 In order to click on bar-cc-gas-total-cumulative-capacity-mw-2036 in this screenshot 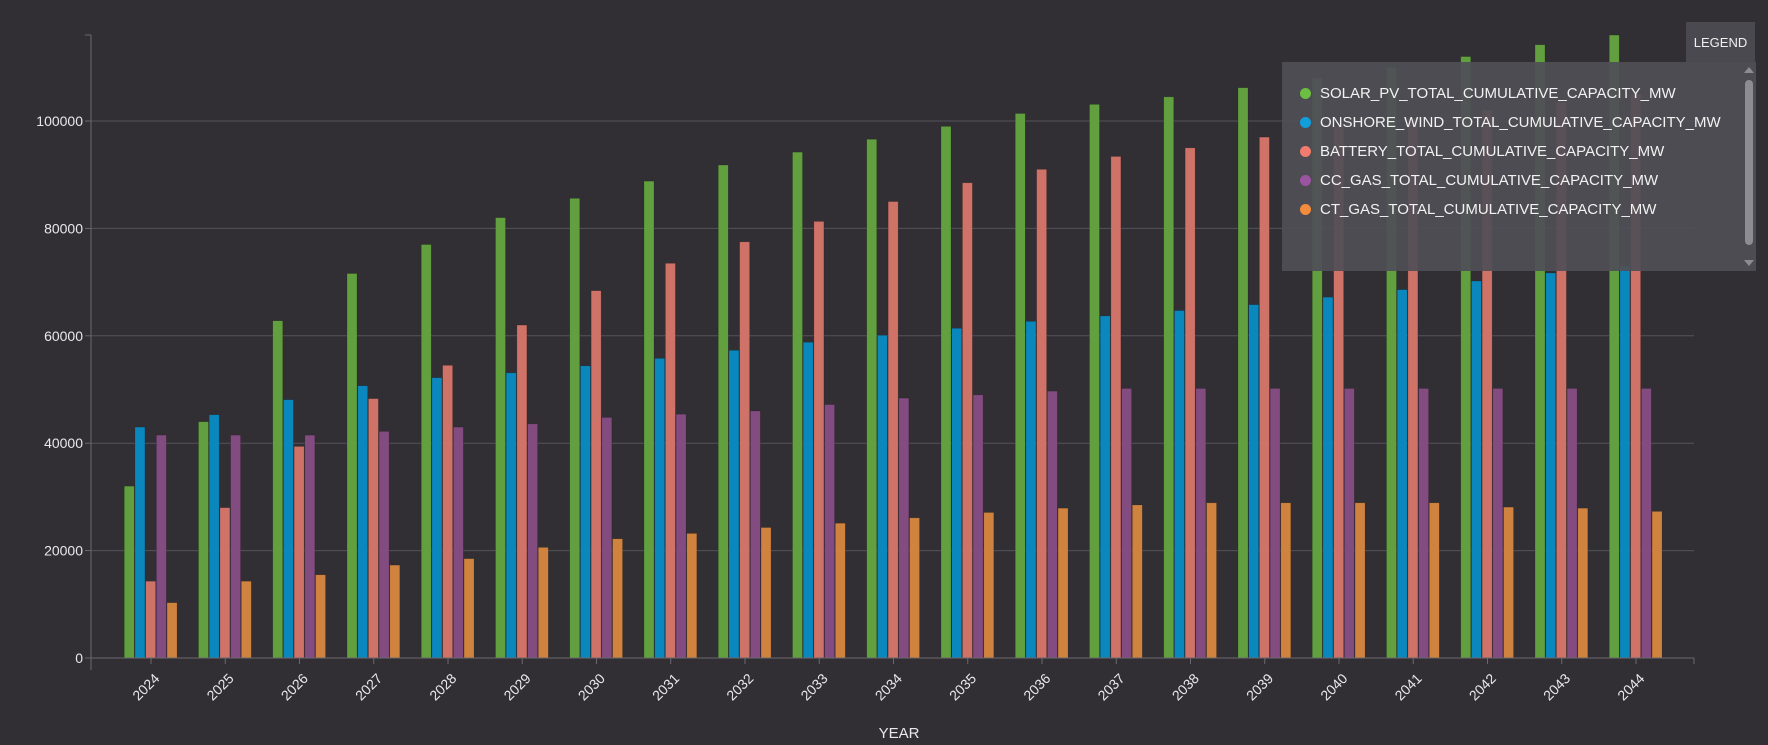, I will do `click(1052, 524)`.